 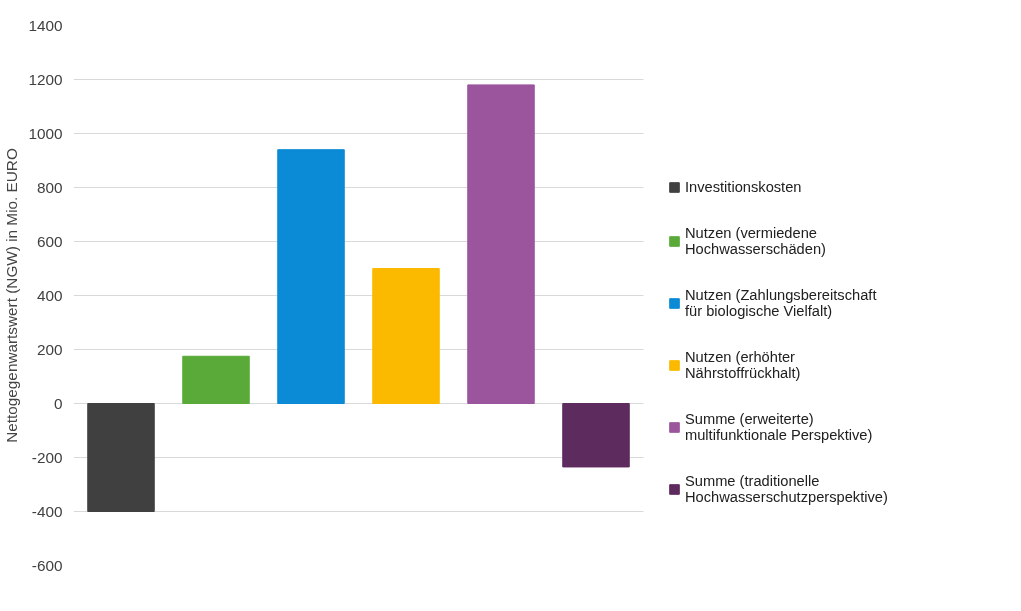 What do you see at coordinates (47, 565) in the screenshot?
I see `y-tick-label: -600` at bounding box center [47, 565].